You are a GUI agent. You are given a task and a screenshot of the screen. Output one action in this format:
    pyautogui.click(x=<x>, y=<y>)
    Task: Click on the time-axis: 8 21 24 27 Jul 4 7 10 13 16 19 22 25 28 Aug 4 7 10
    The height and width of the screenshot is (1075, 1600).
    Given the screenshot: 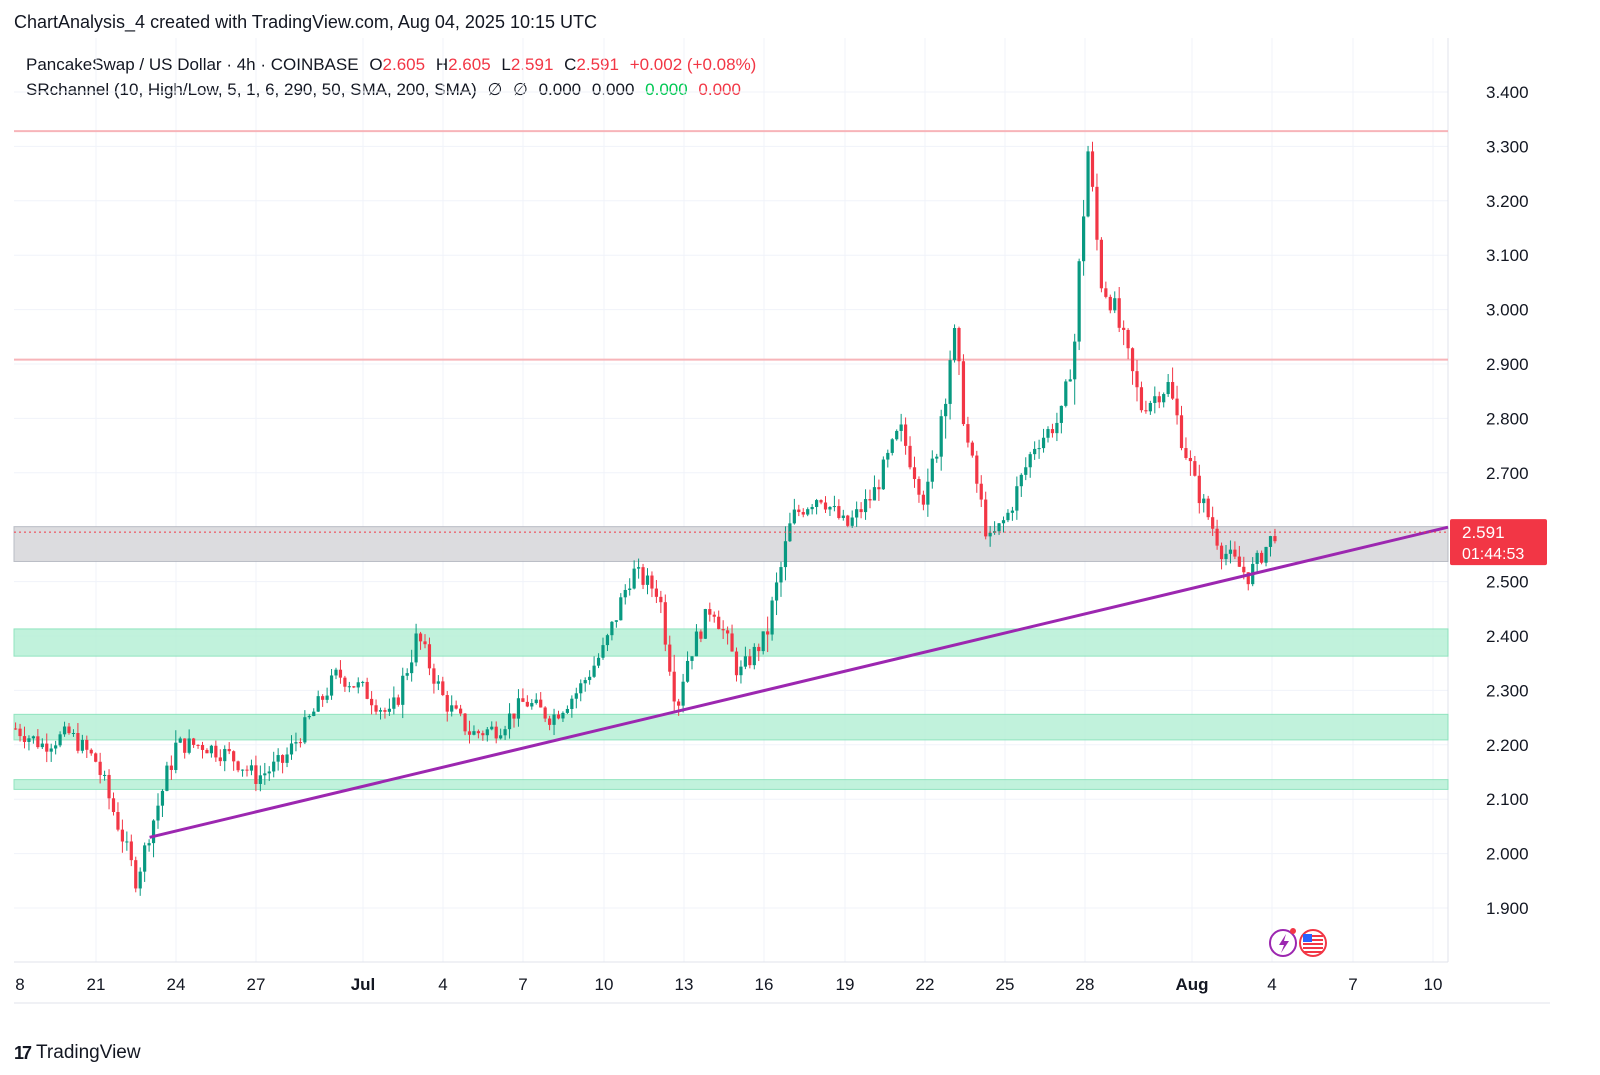 What is the action you would take?
    pyautogui.click(x=728, y=984)
    